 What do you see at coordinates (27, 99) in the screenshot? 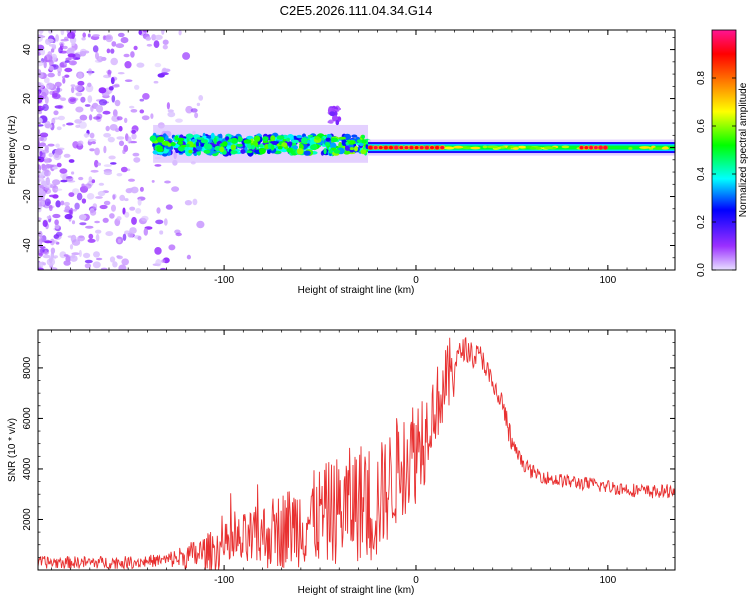
I see `y-tick-label: 20` at bounding box center [27, 99].